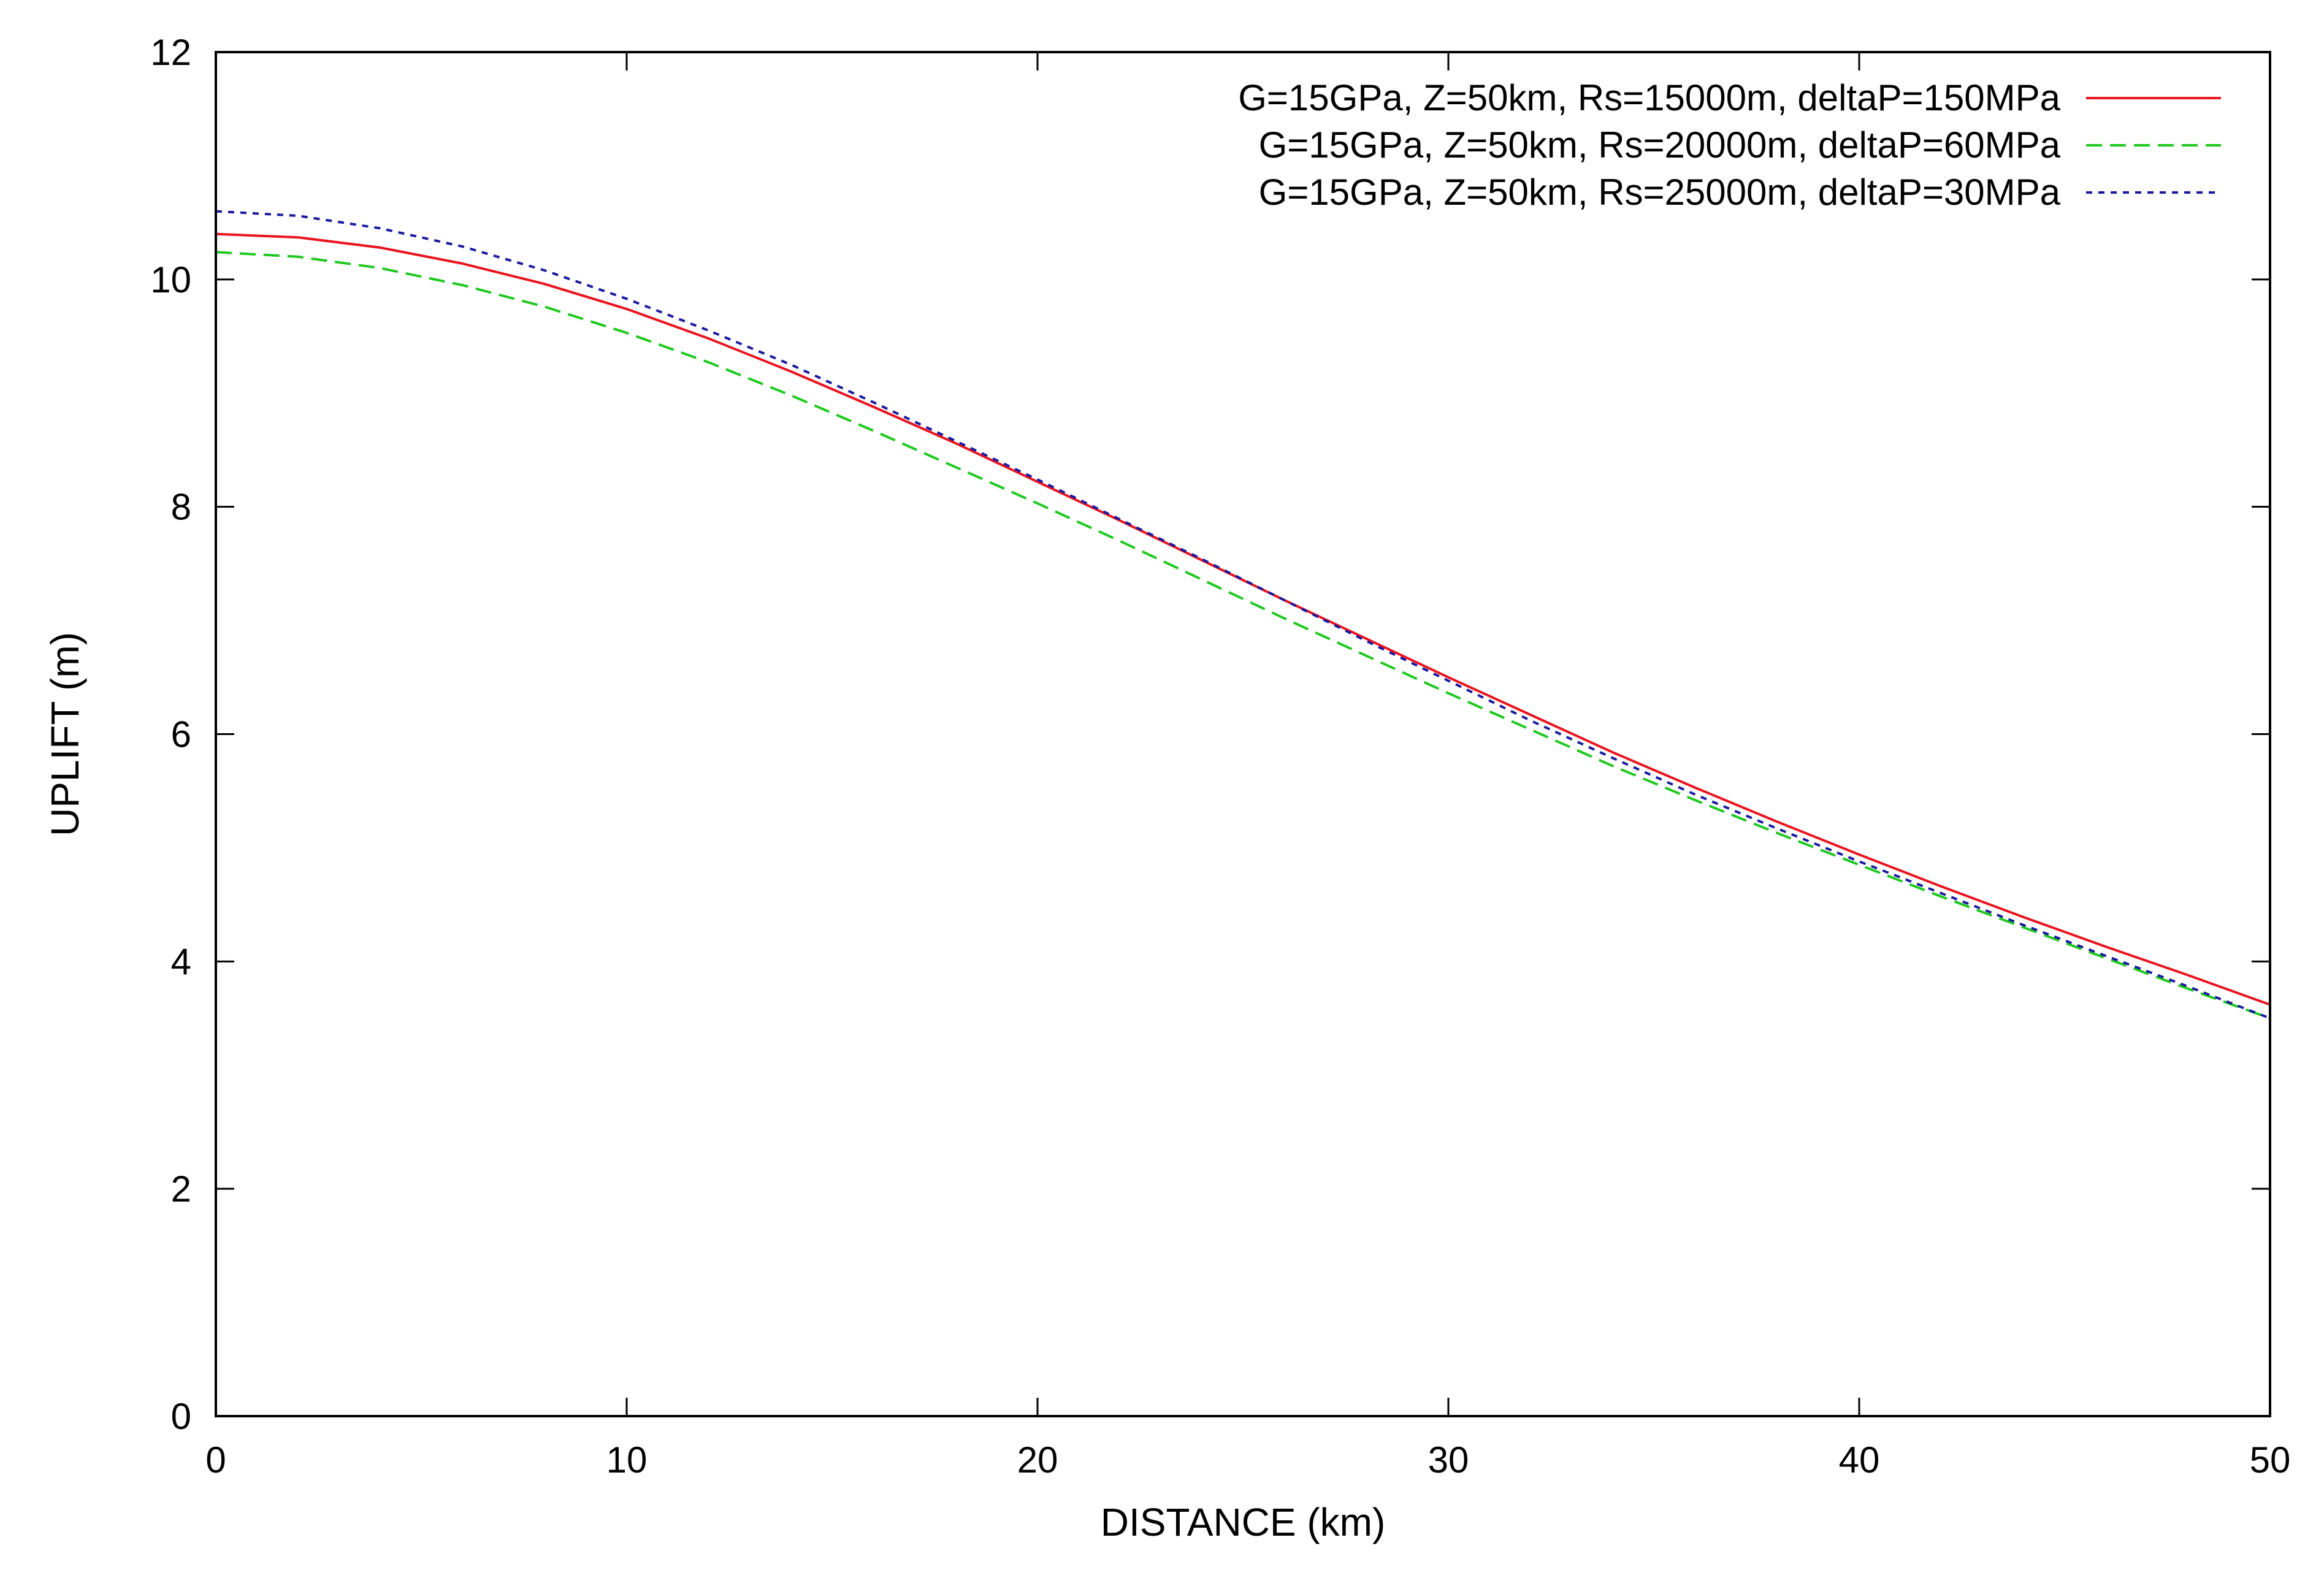 Image resolution: width=2324 pixels, height=1570 pixels. I want to click on y-tick-label: 12, so click(171, 52).